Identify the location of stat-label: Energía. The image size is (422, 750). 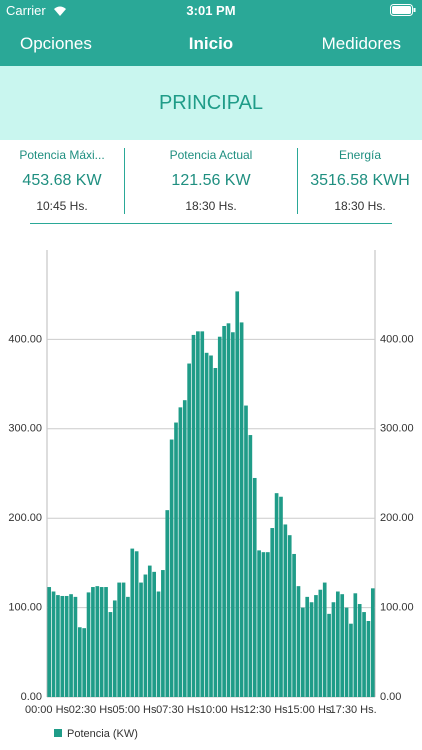
(360, 155).